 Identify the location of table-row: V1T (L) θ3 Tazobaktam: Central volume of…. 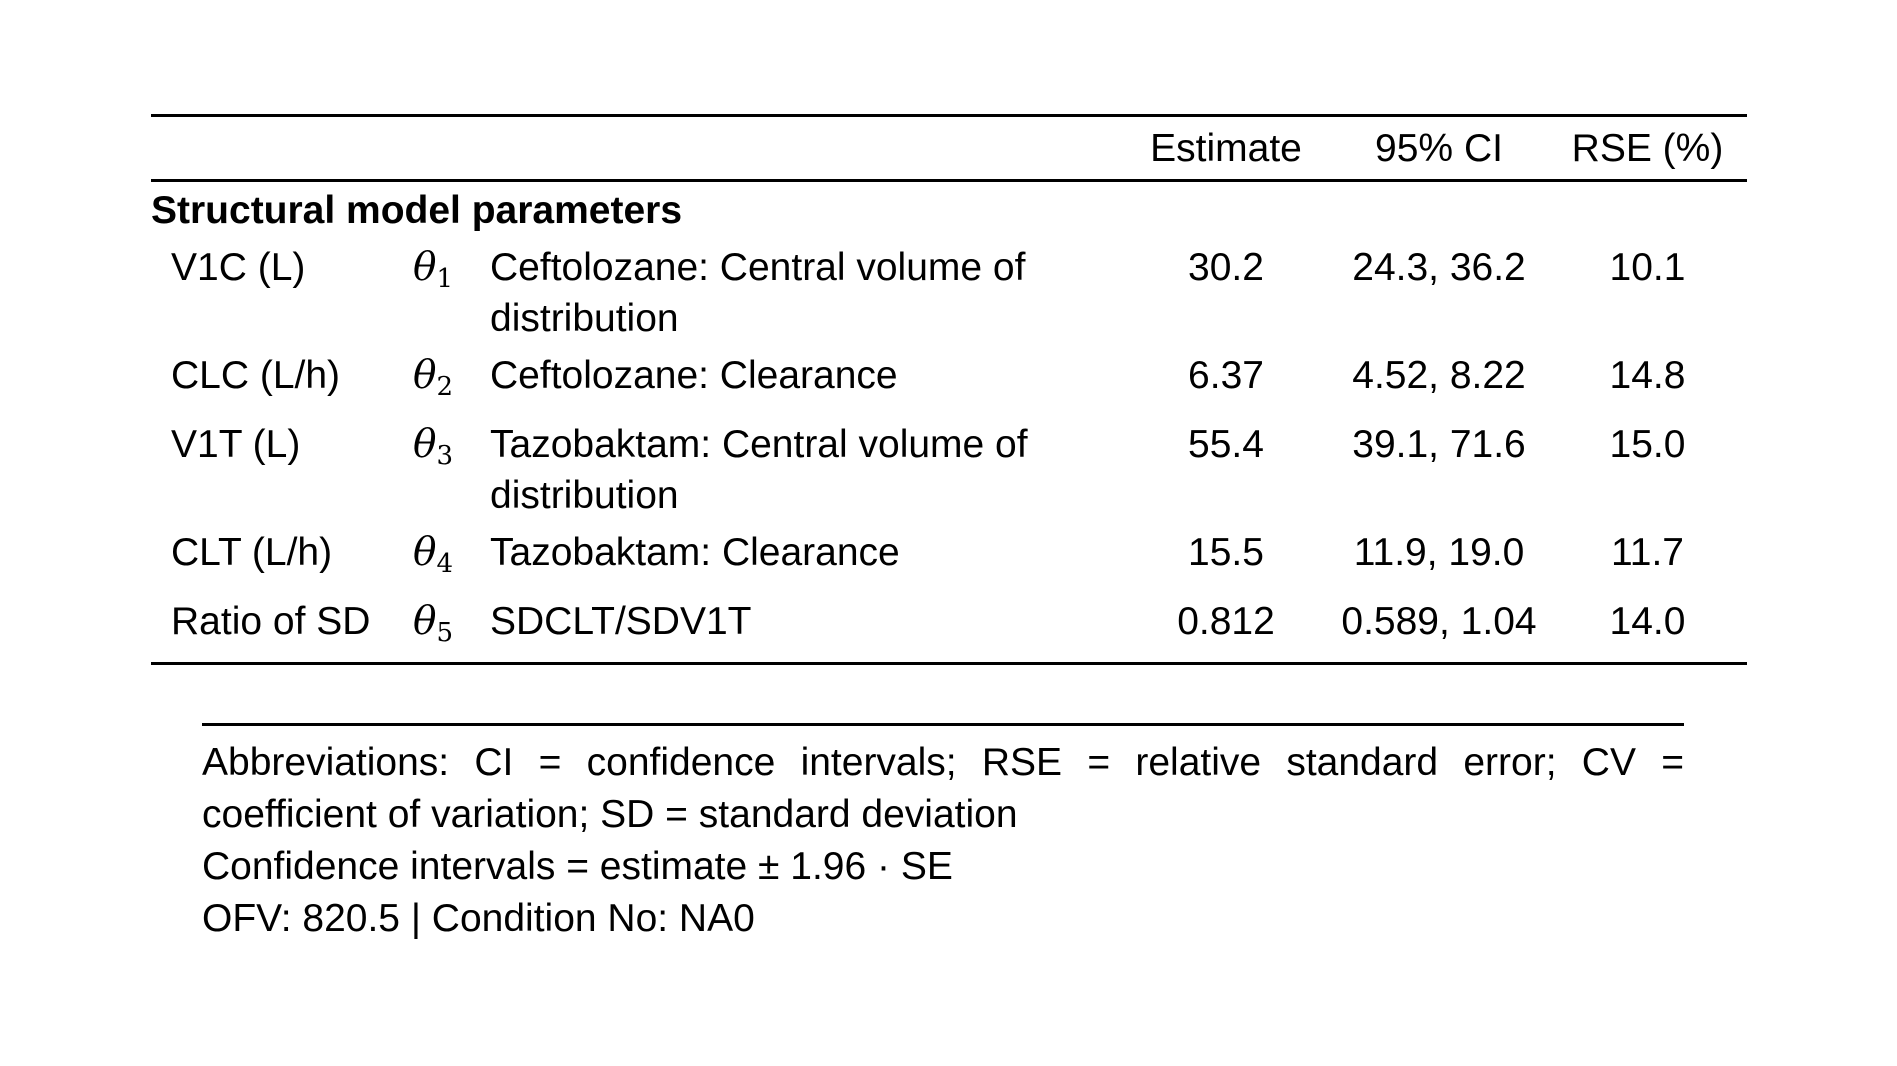
(949, 470).